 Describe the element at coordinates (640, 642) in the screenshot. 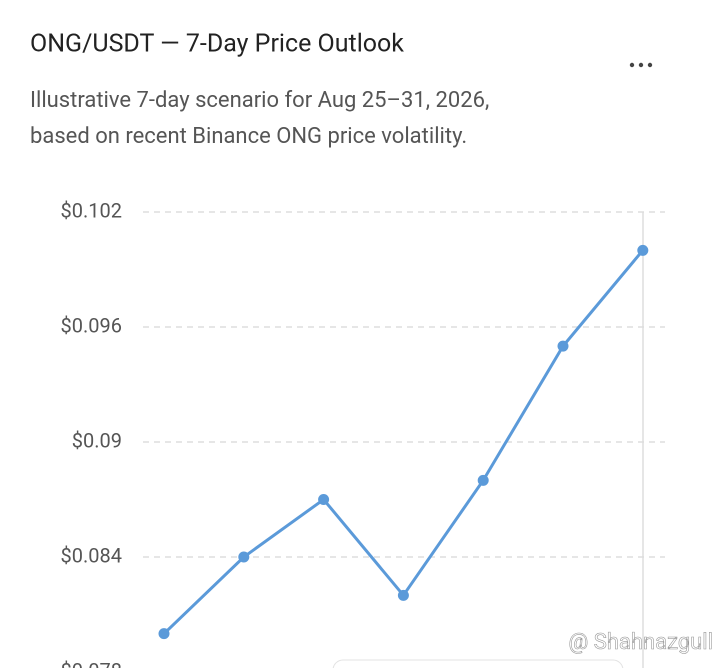

I see `watermark: @ Shahnazgull` at that location.